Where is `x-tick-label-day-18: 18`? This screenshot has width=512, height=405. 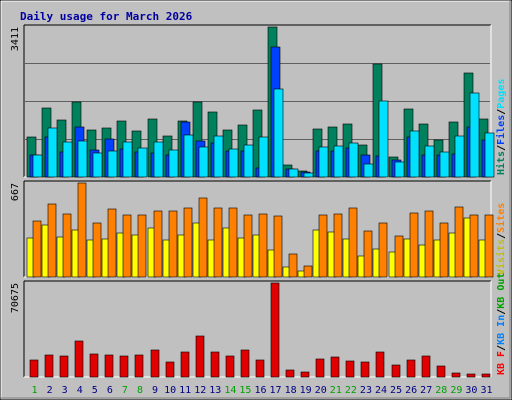
x-tick-label-day-18: 18 is located at coordinates (291, 390).